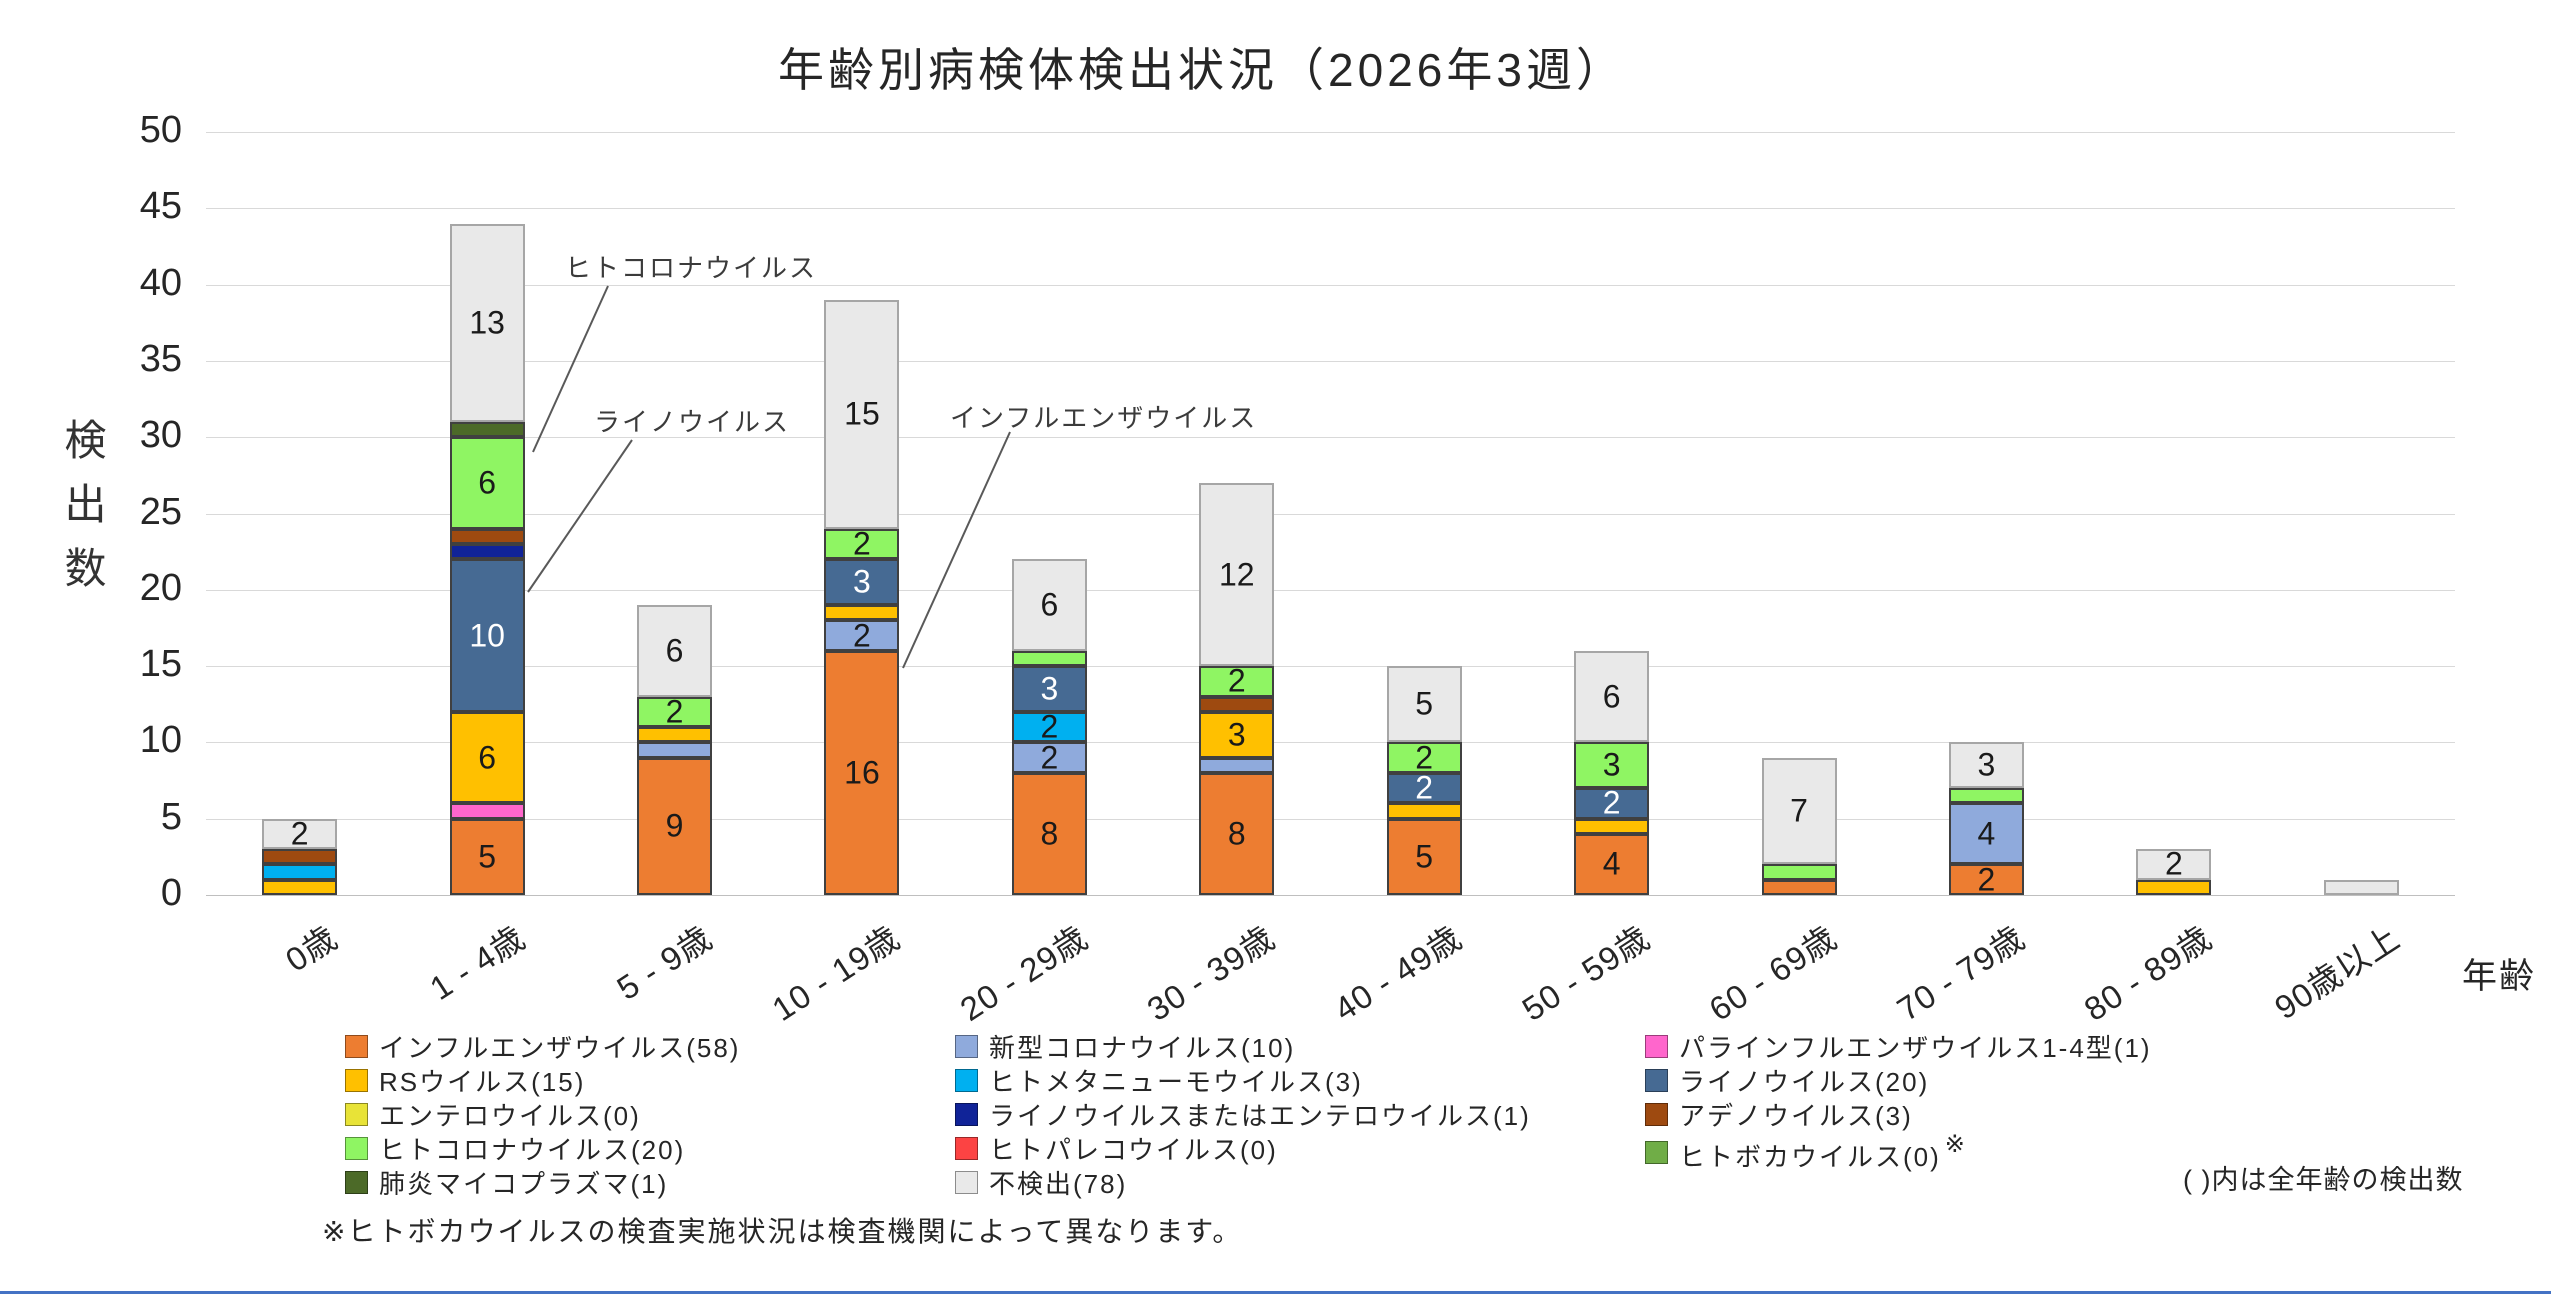 This screenshot has height=1294, width=2551. I want to click on y-tick-label: 10, so click(160, 740).